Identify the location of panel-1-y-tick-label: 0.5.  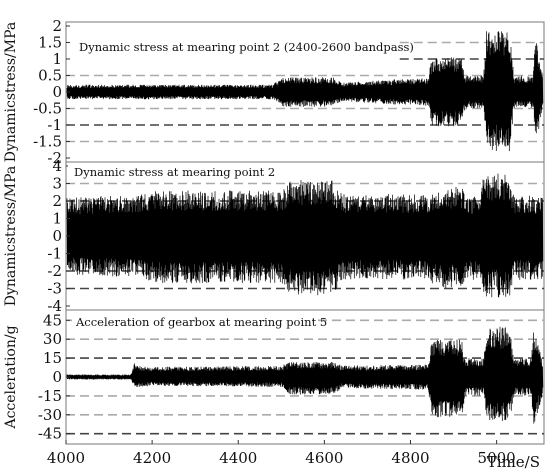
(50, 76).